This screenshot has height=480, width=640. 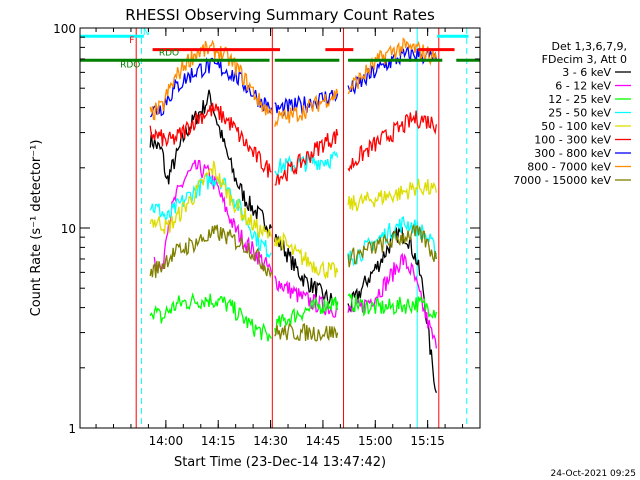 What do you see at coordinates (579, 99) in the screenshot?
I see `legend-entry-label: 12 - 25 keV` at bounding box center [579, 99].